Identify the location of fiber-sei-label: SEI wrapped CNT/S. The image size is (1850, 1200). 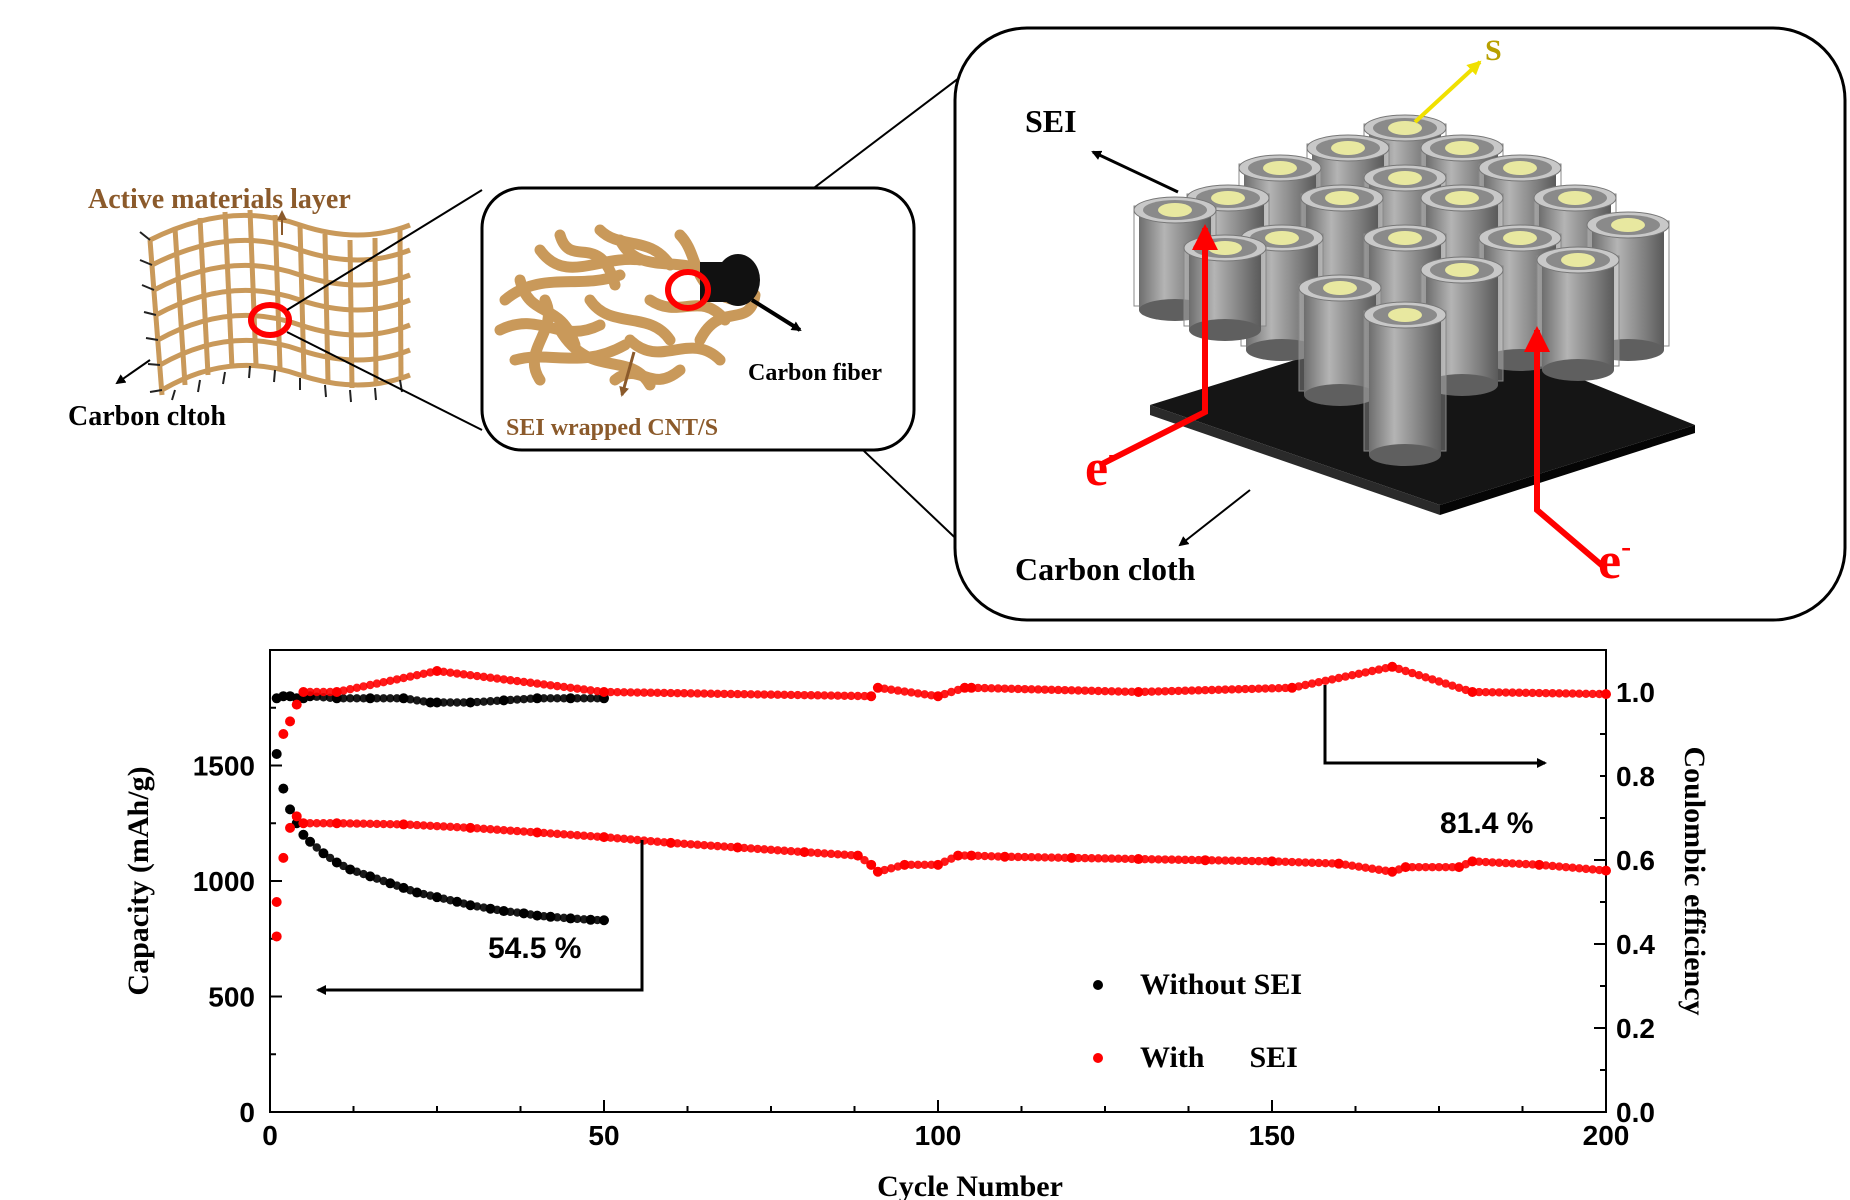
(612, 428).